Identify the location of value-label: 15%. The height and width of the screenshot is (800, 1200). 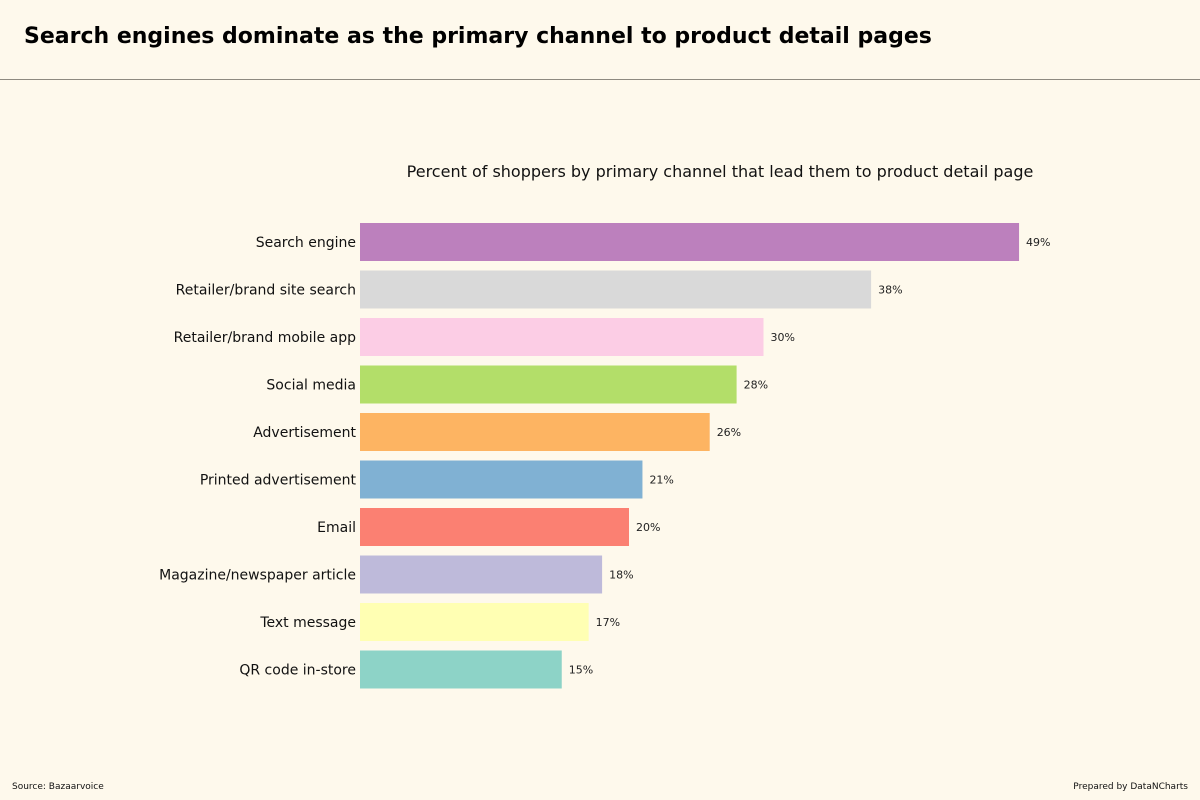
(581, 670).